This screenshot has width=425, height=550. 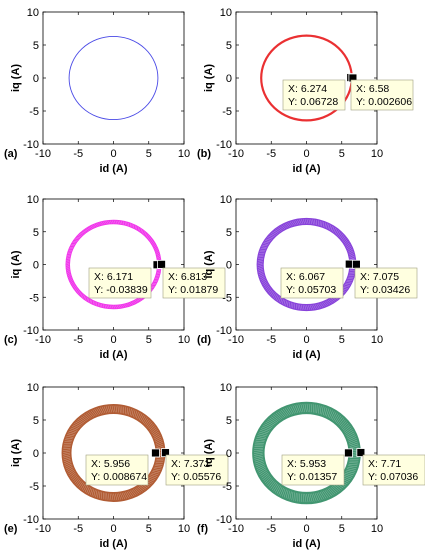 What do you see at coordinates (119, 477) in the screenshot?
I see `datatip-y: Y: 0.008674` at bounding box center [119, 477].